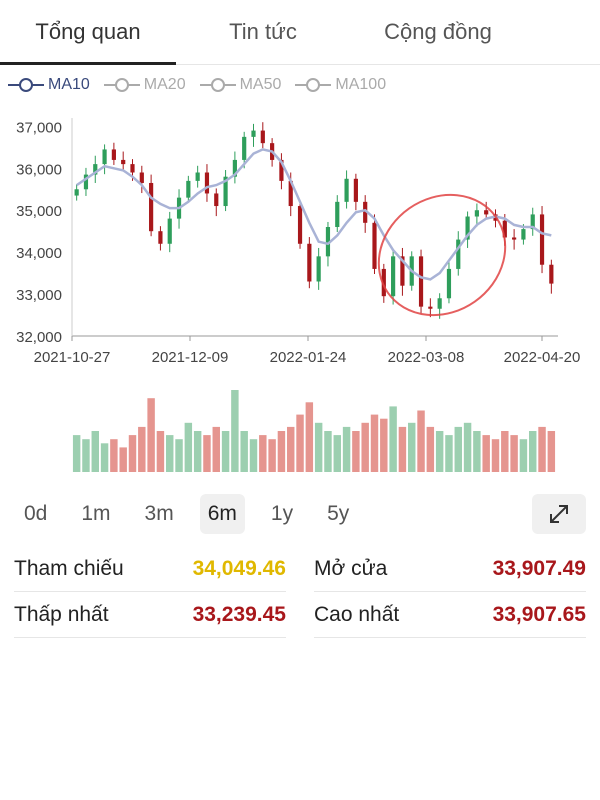  I want to click on legend-ma10-label: MA10, so click(69, 84).